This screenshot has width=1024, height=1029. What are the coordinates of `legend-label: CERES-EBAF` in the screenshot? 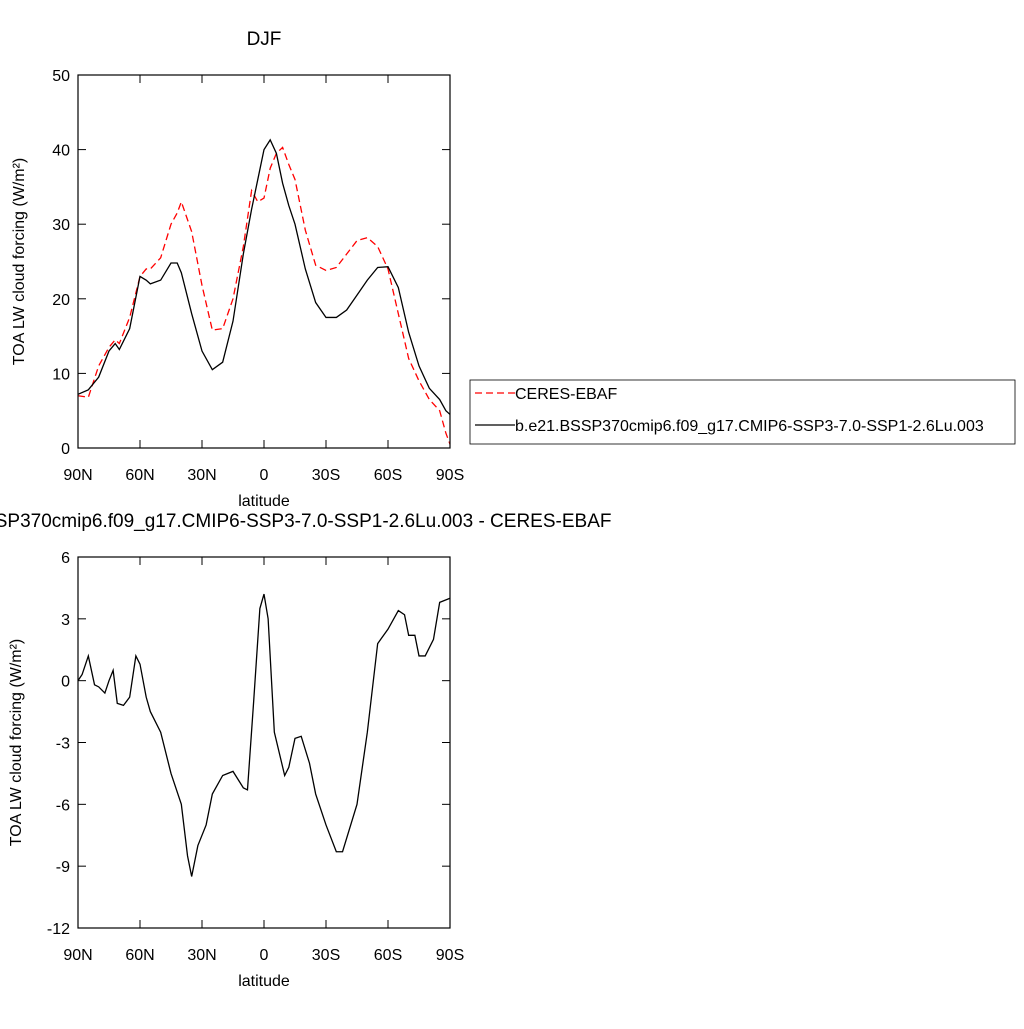 It's located at (566, 394).